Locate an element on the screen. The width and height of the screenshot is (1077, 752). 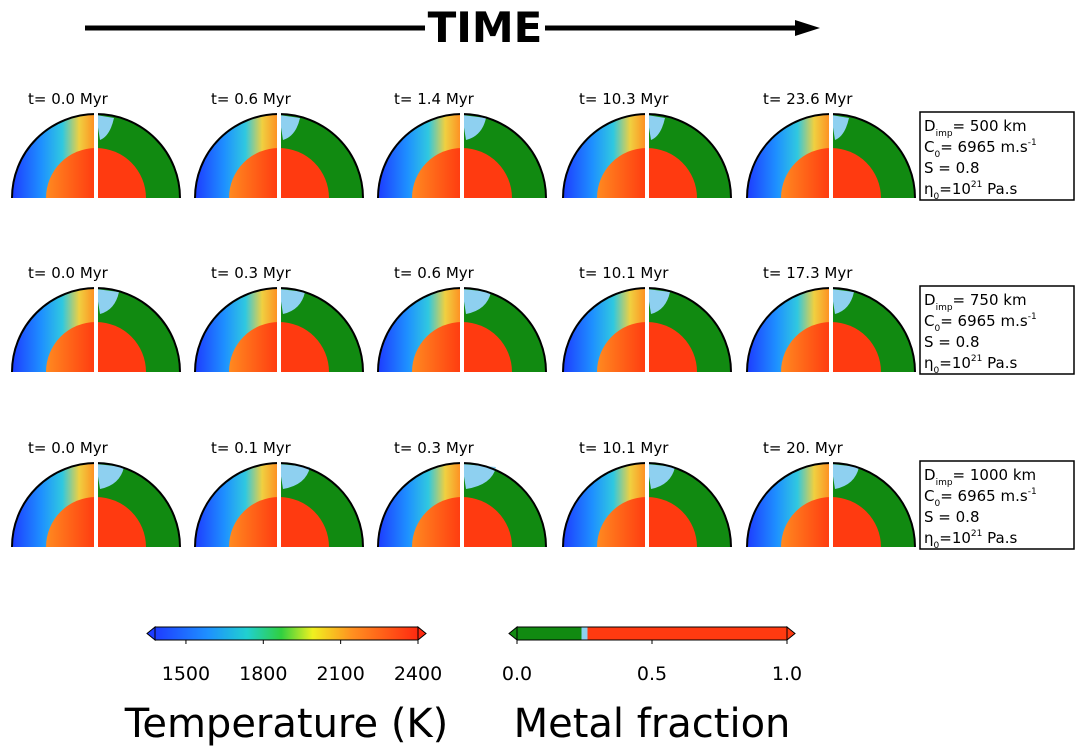
time-label: t= 0.1 Myr is located at coordinates (251, 448).